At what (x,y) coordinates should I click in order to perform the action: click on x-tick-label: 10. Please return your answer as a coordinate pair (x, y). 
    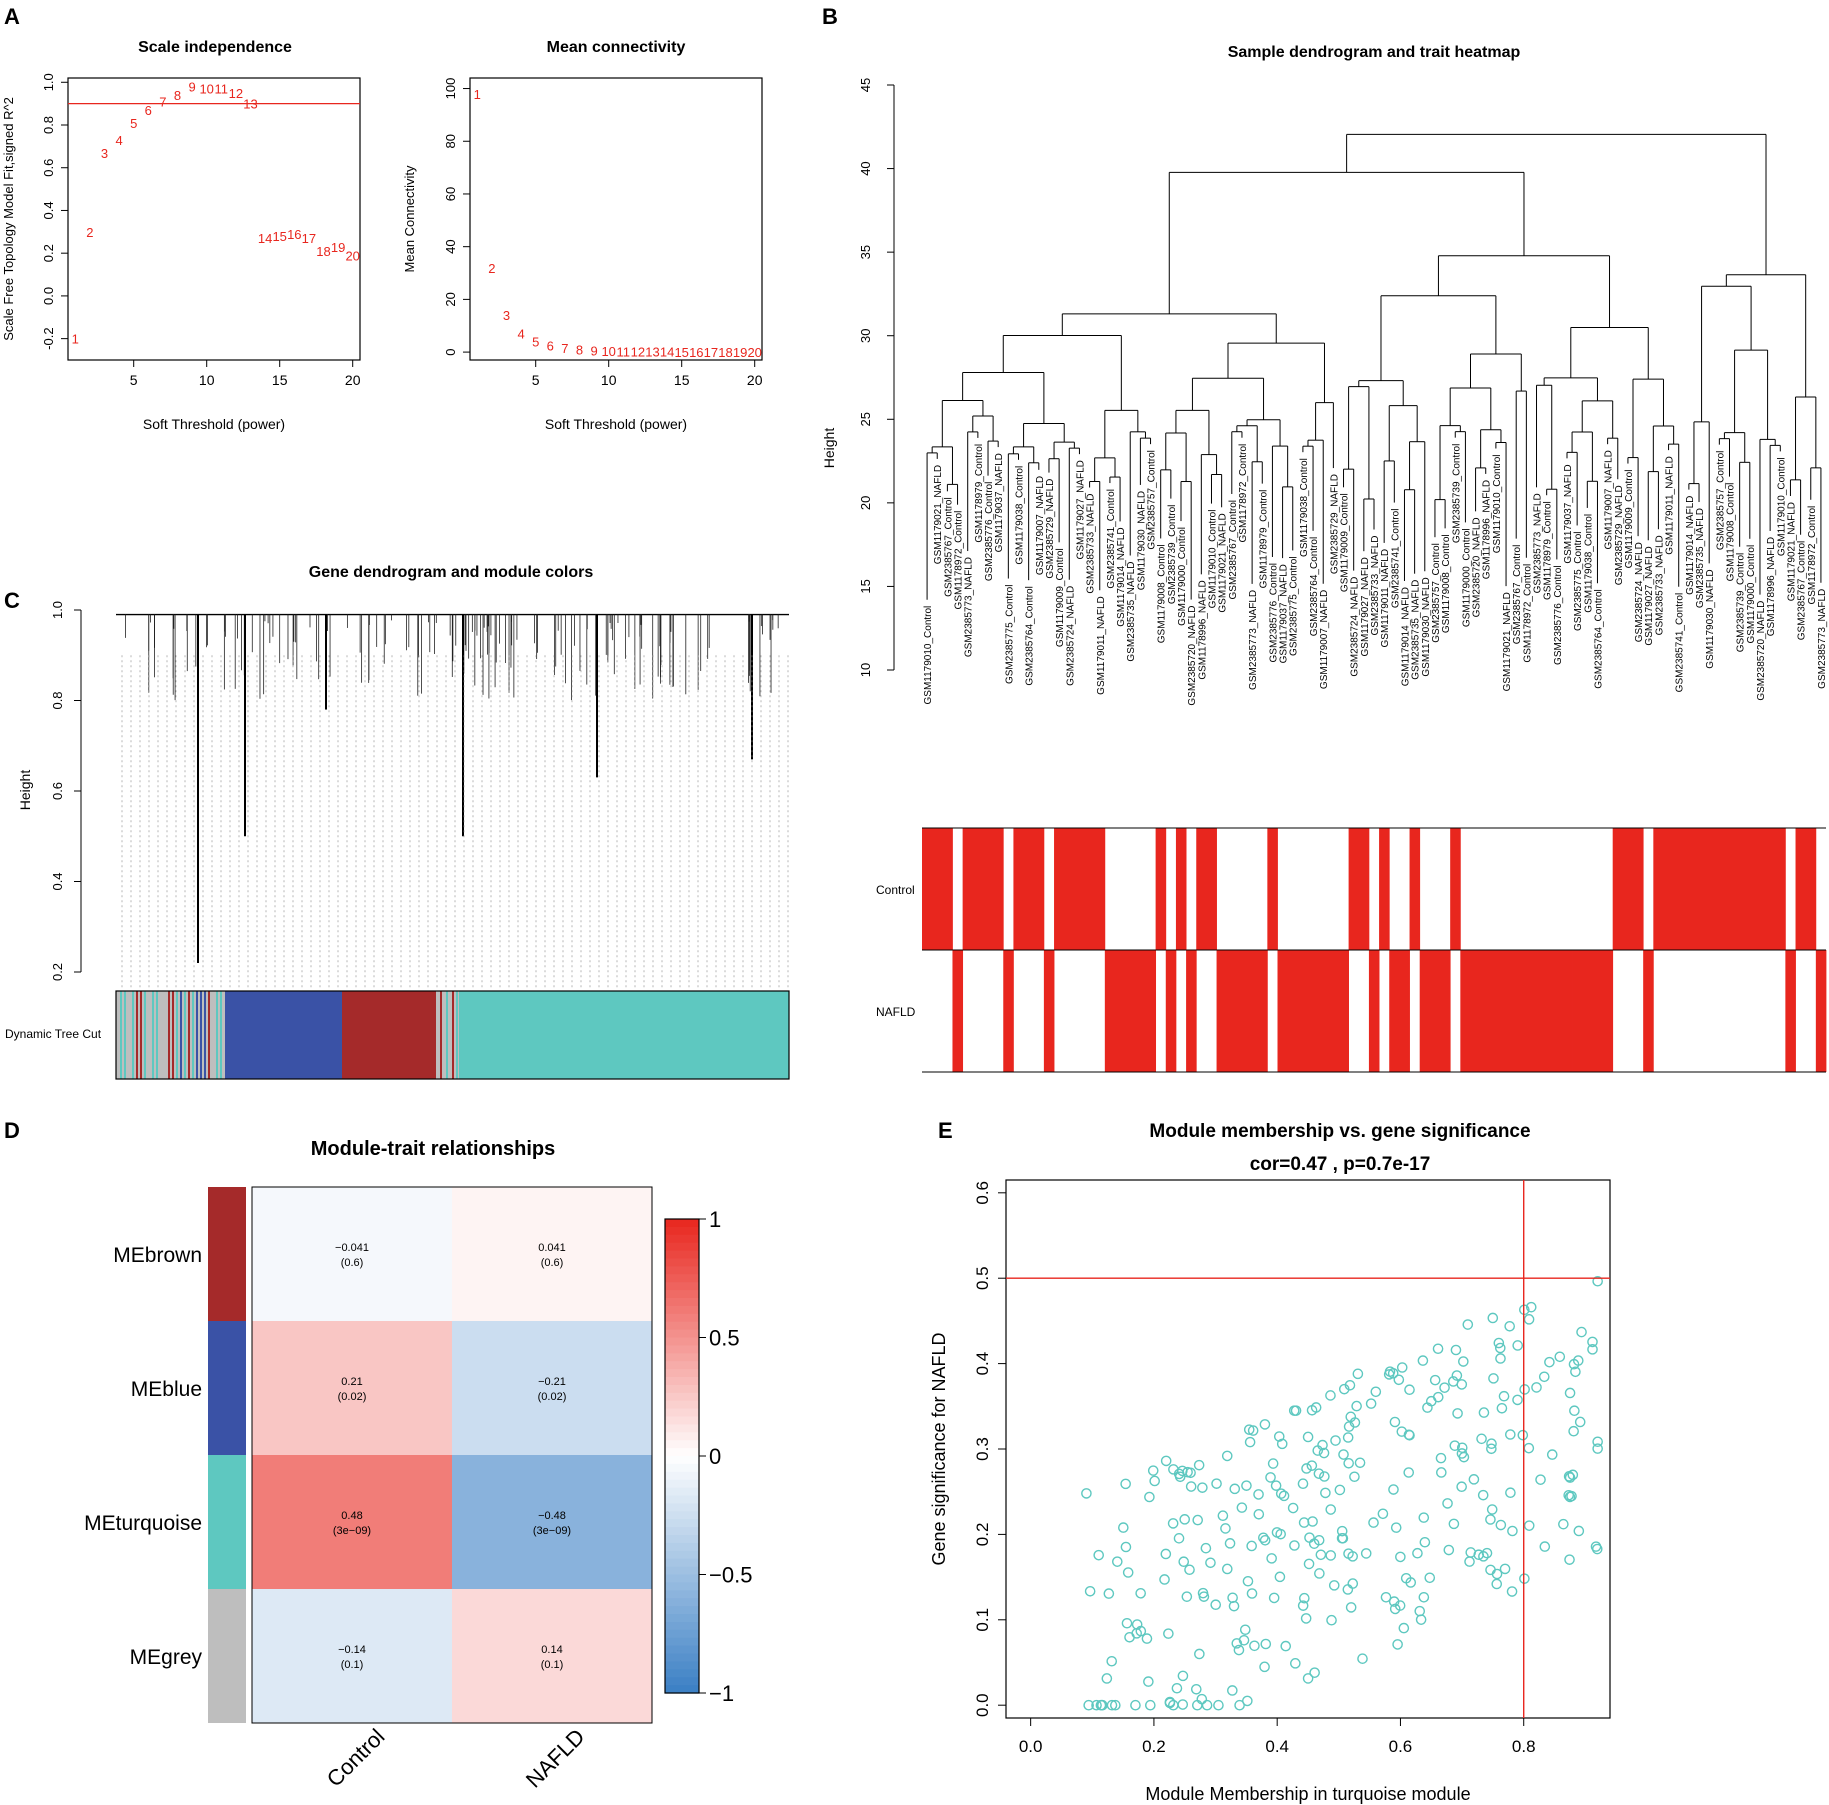
    Looking at the image, I should click on (207, 380).